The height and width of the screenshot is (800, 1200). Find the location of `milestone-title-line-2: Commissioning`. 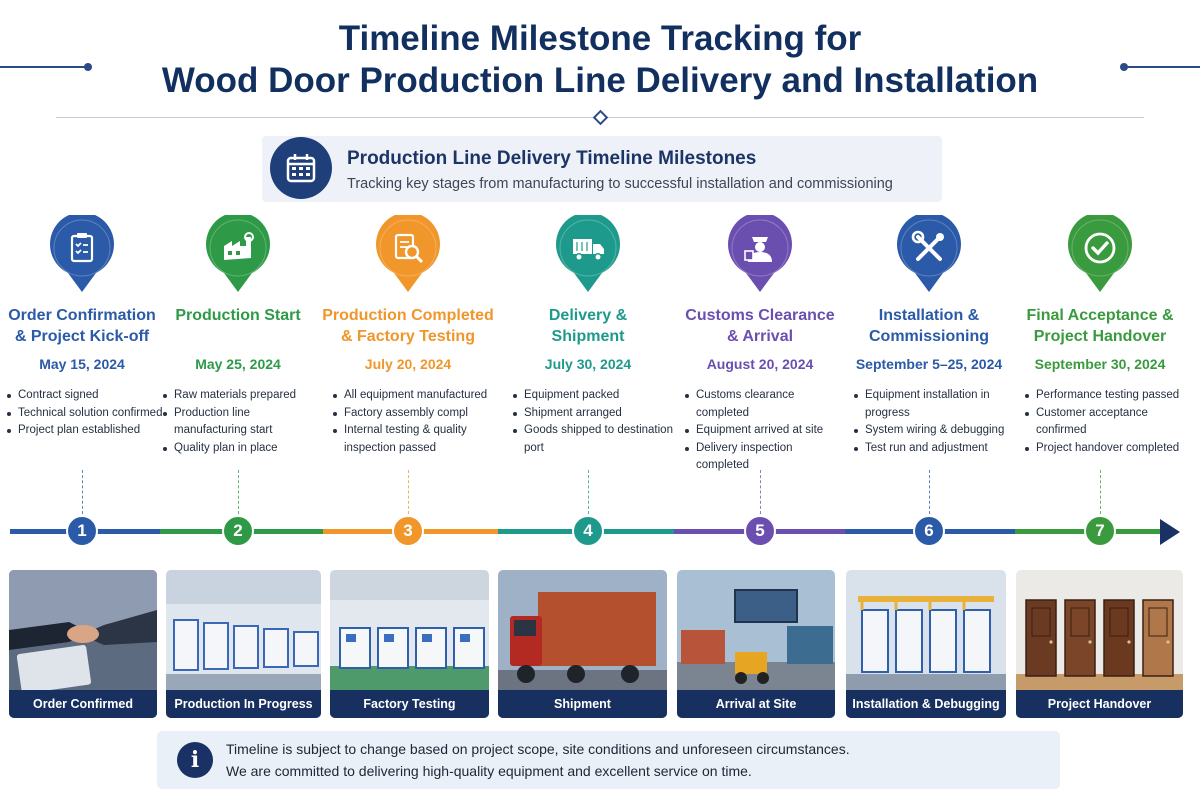

milestone-title-line-2: Commissioning is located at coordinates (928, 336).